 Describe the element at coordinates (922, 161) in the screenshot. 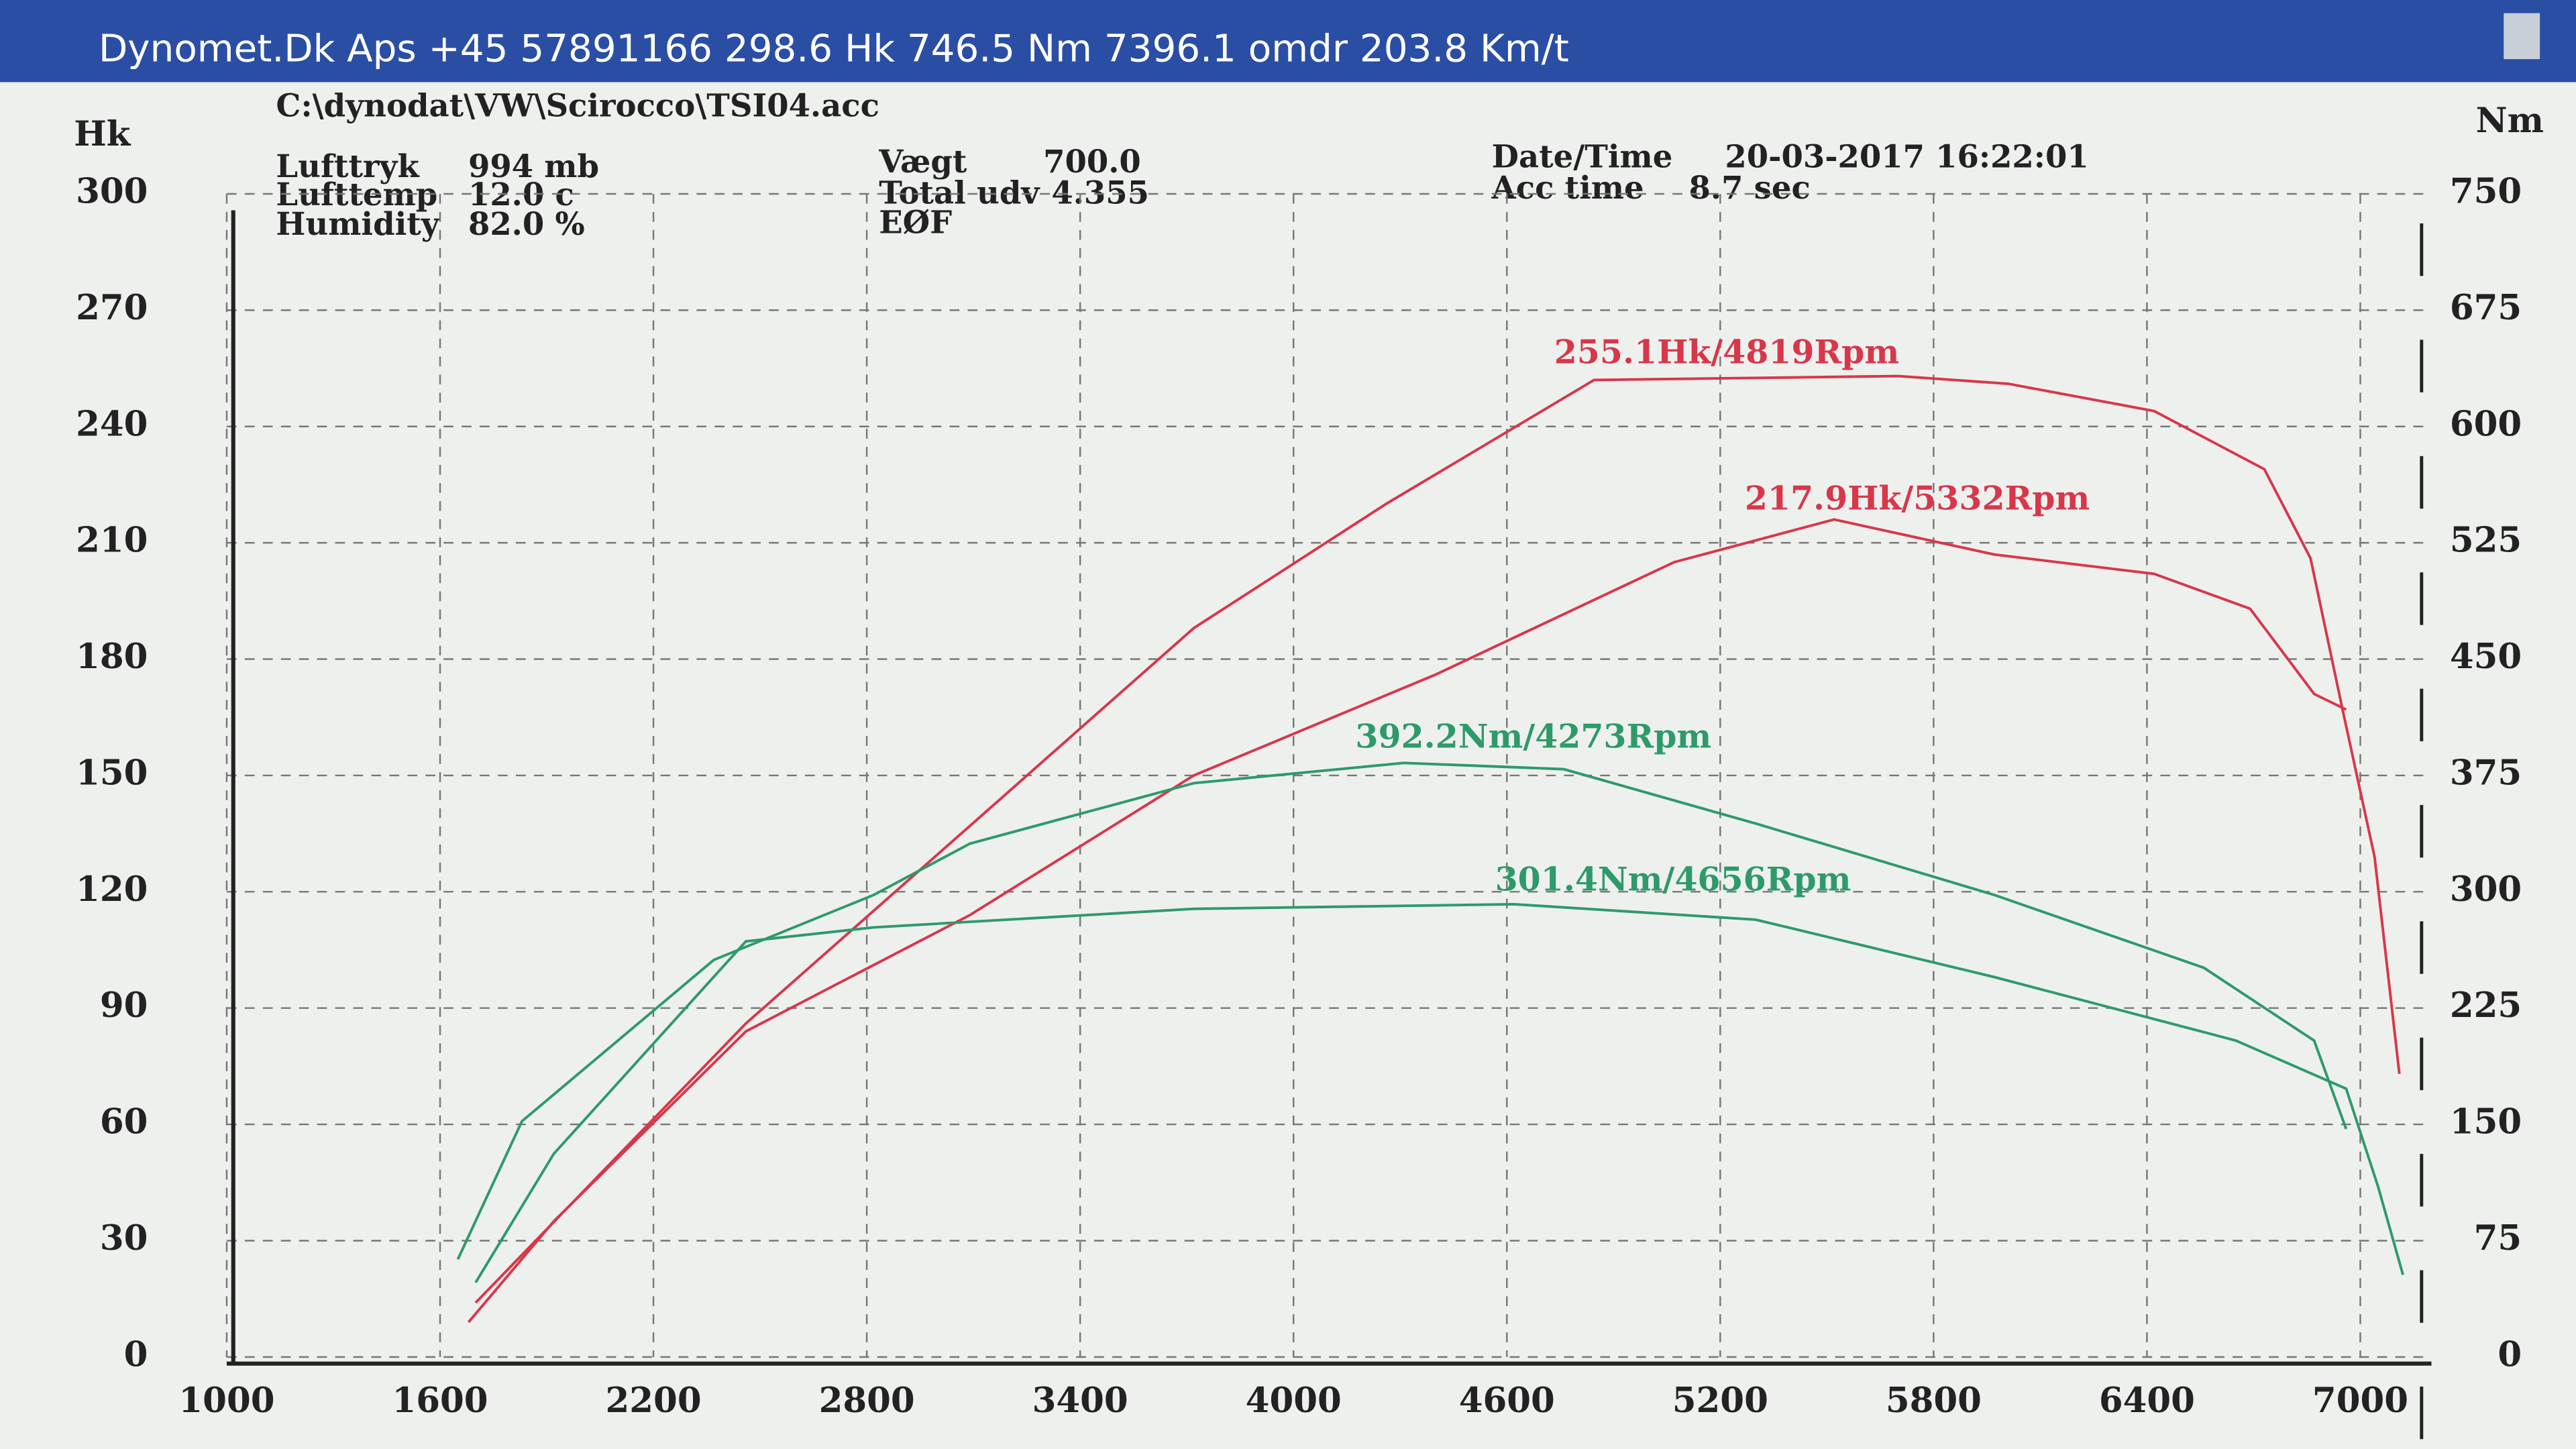

I see `info-label: Vægt` at that location.